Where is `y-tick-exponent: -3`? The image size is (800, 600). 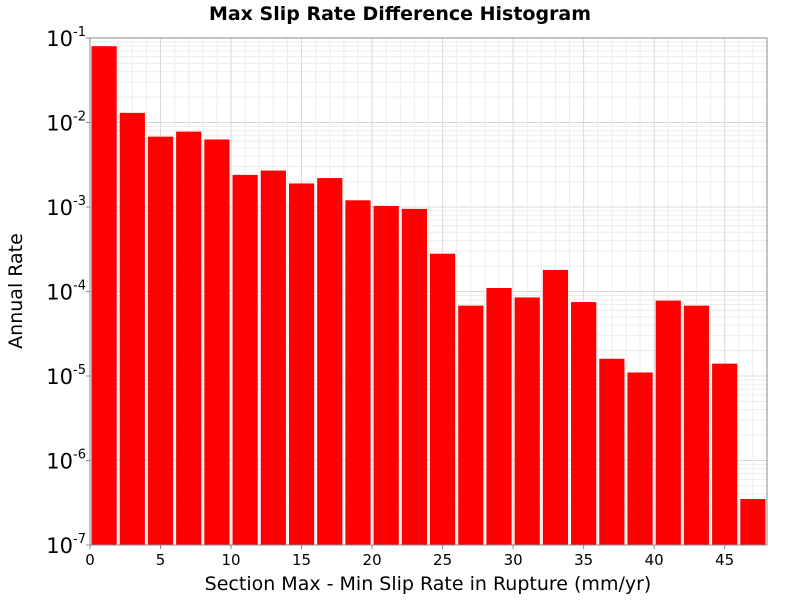
y-tick-exponent: -3 is located at coordinates (79, 201).